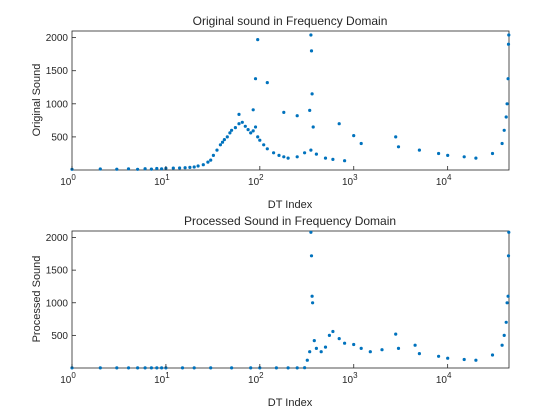 The width and height of the screenshot is (560, 420). Describe the element at coordinates (290, 403) in the screenshot. I see `x-axis-label: DT Index` at that location.